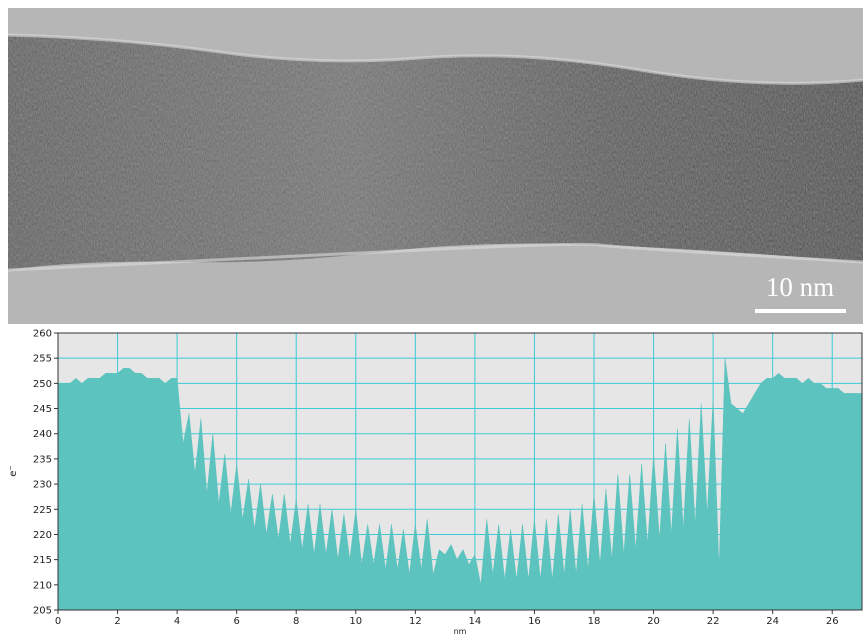  I want to click on x-tick-label: 6, so click(236, 621).